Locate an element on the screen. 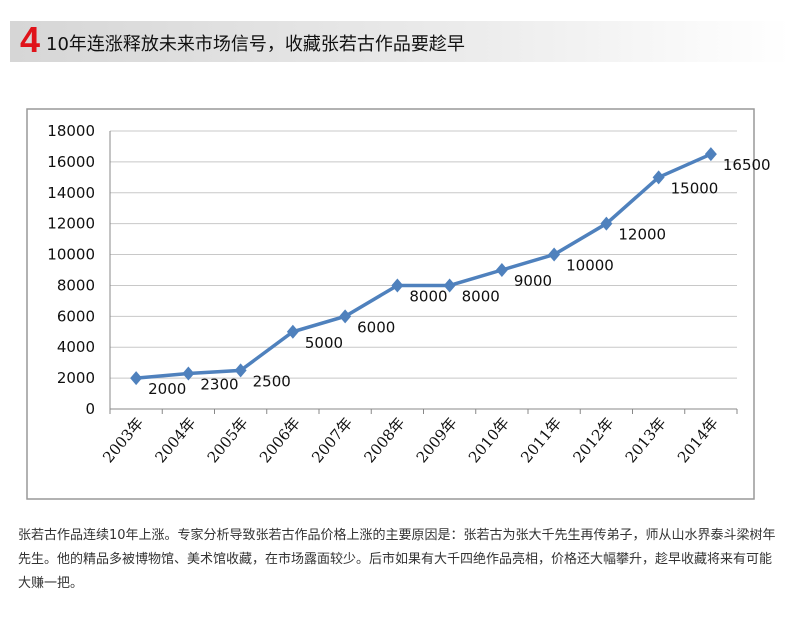 The width and height of the screenshot is (790, 630). data-label: 9000 is located at coordinates (533, 281).